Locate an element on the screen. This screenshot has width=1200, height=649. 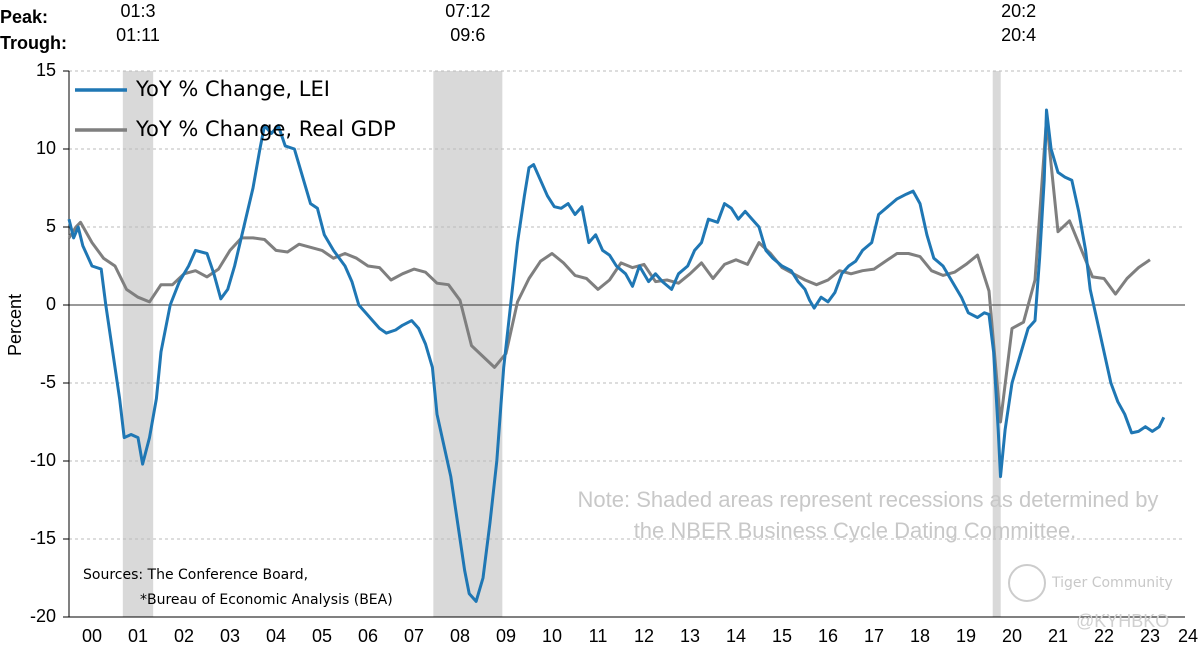
y-tick-label: -20 is located at coordinates (43, 616).